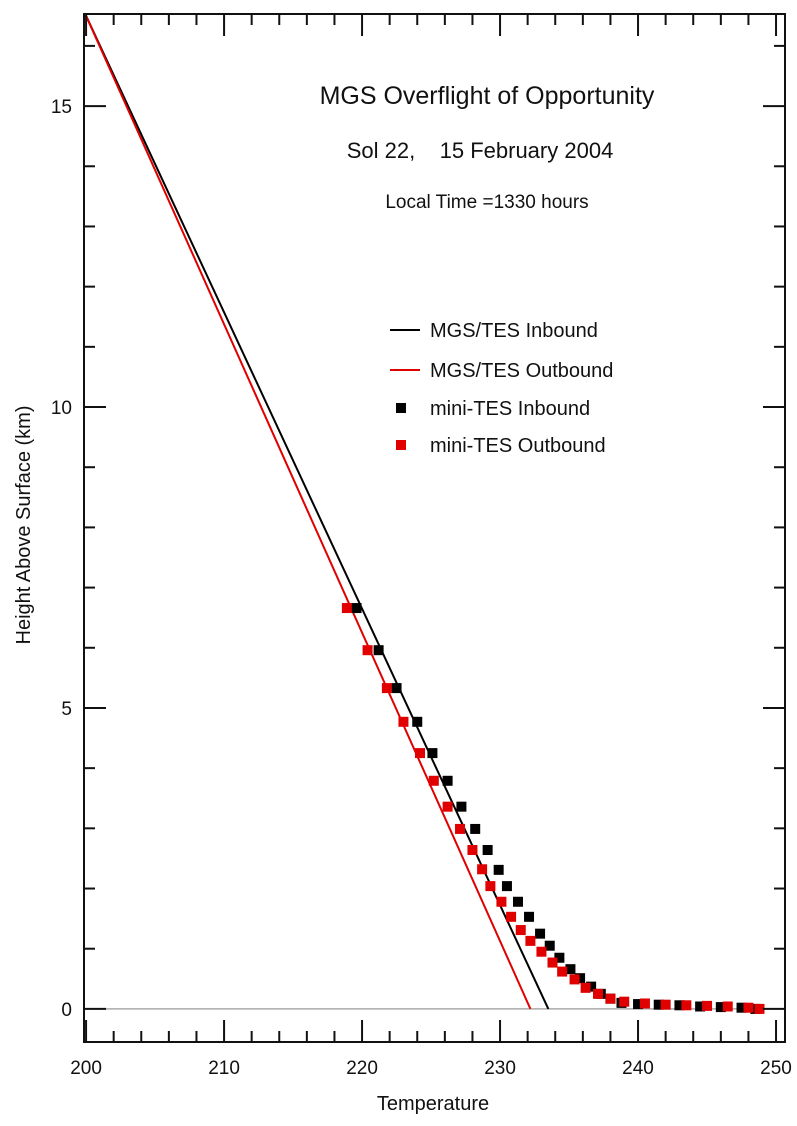 This screenshot has width=797, height=1126. Describe the element at coordinates (500, 1068) in the screenshot. I see `x-tick-label: 230` at that location.